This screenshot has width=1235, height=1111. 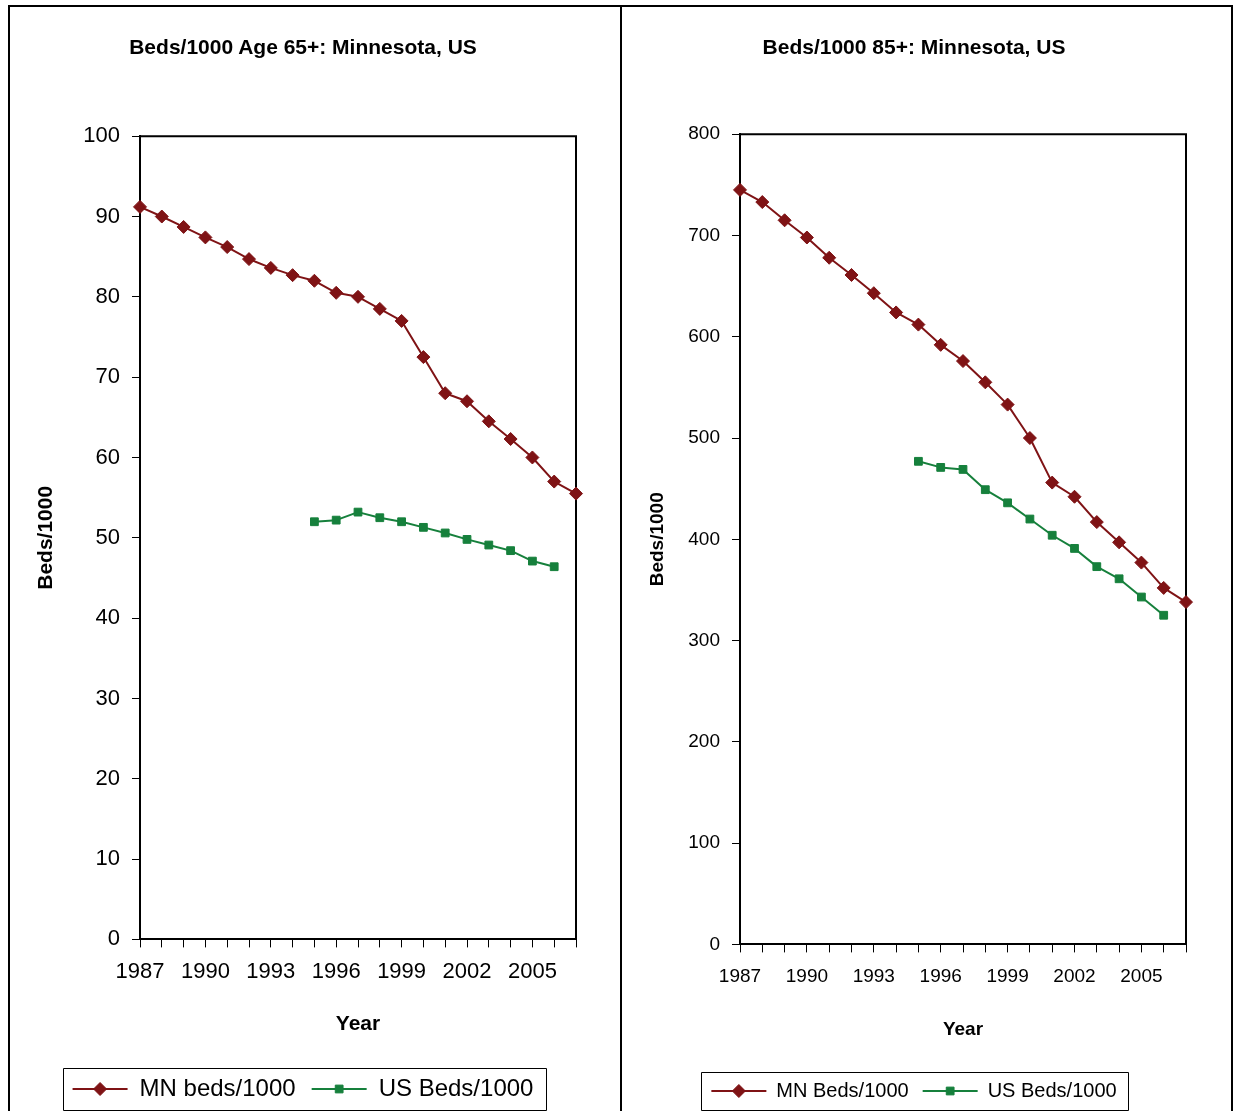 I want to click on y-tick-label: 200, so click(x=704, y=741).